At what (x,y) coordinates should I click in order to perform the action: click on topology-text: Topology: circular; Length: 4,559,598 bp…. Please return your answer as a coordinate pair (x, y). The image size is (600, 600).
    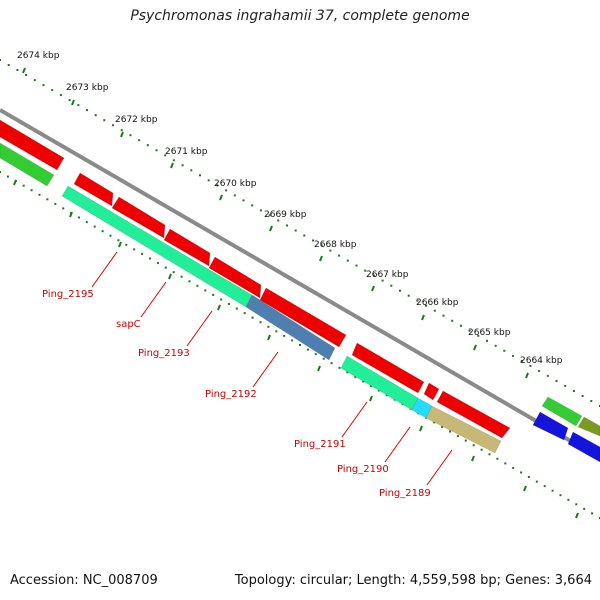
    Looking at the image, I should click on (413, 580).